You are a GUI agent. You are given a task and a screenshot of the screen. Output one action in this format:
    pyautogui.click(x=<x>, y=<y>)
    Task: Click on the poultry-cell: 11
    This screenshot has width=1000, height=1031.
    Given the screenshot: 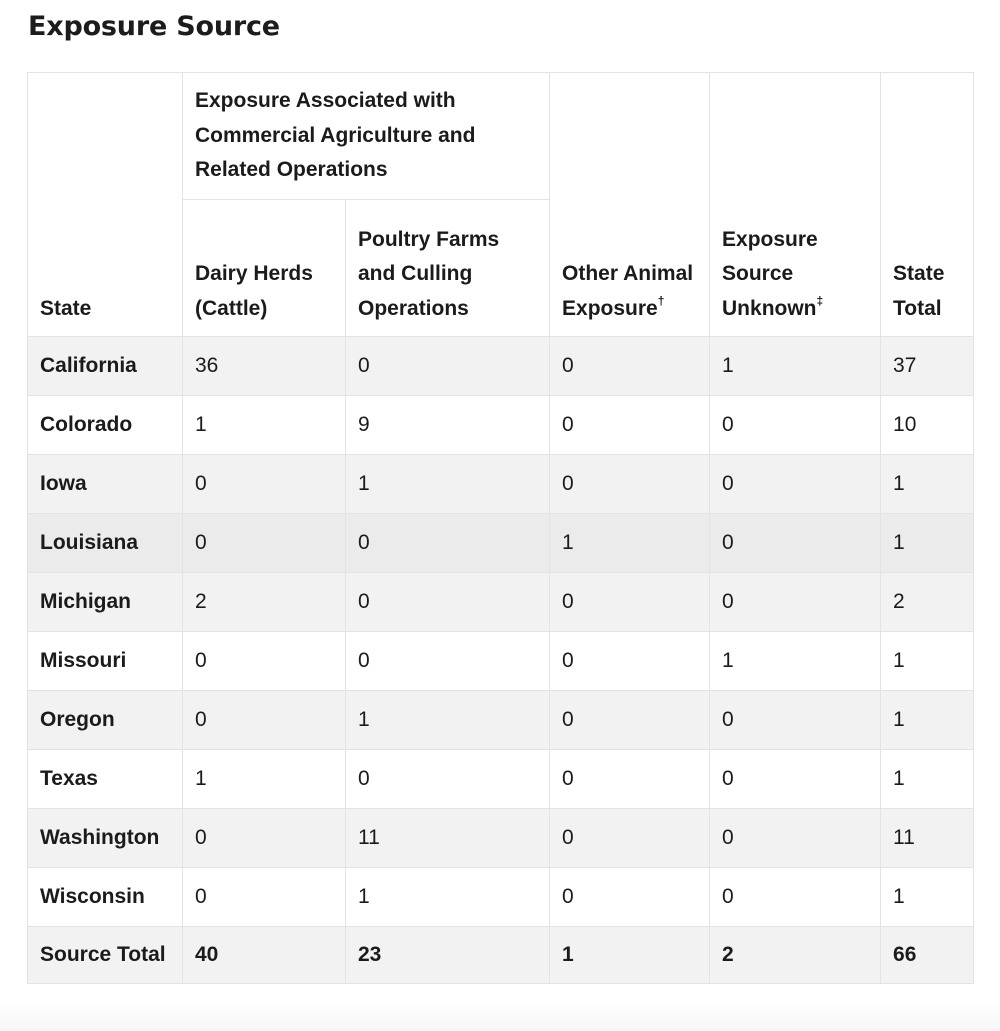 What is the action you would take?
    pyautogui.click(x=447, y=838)
    